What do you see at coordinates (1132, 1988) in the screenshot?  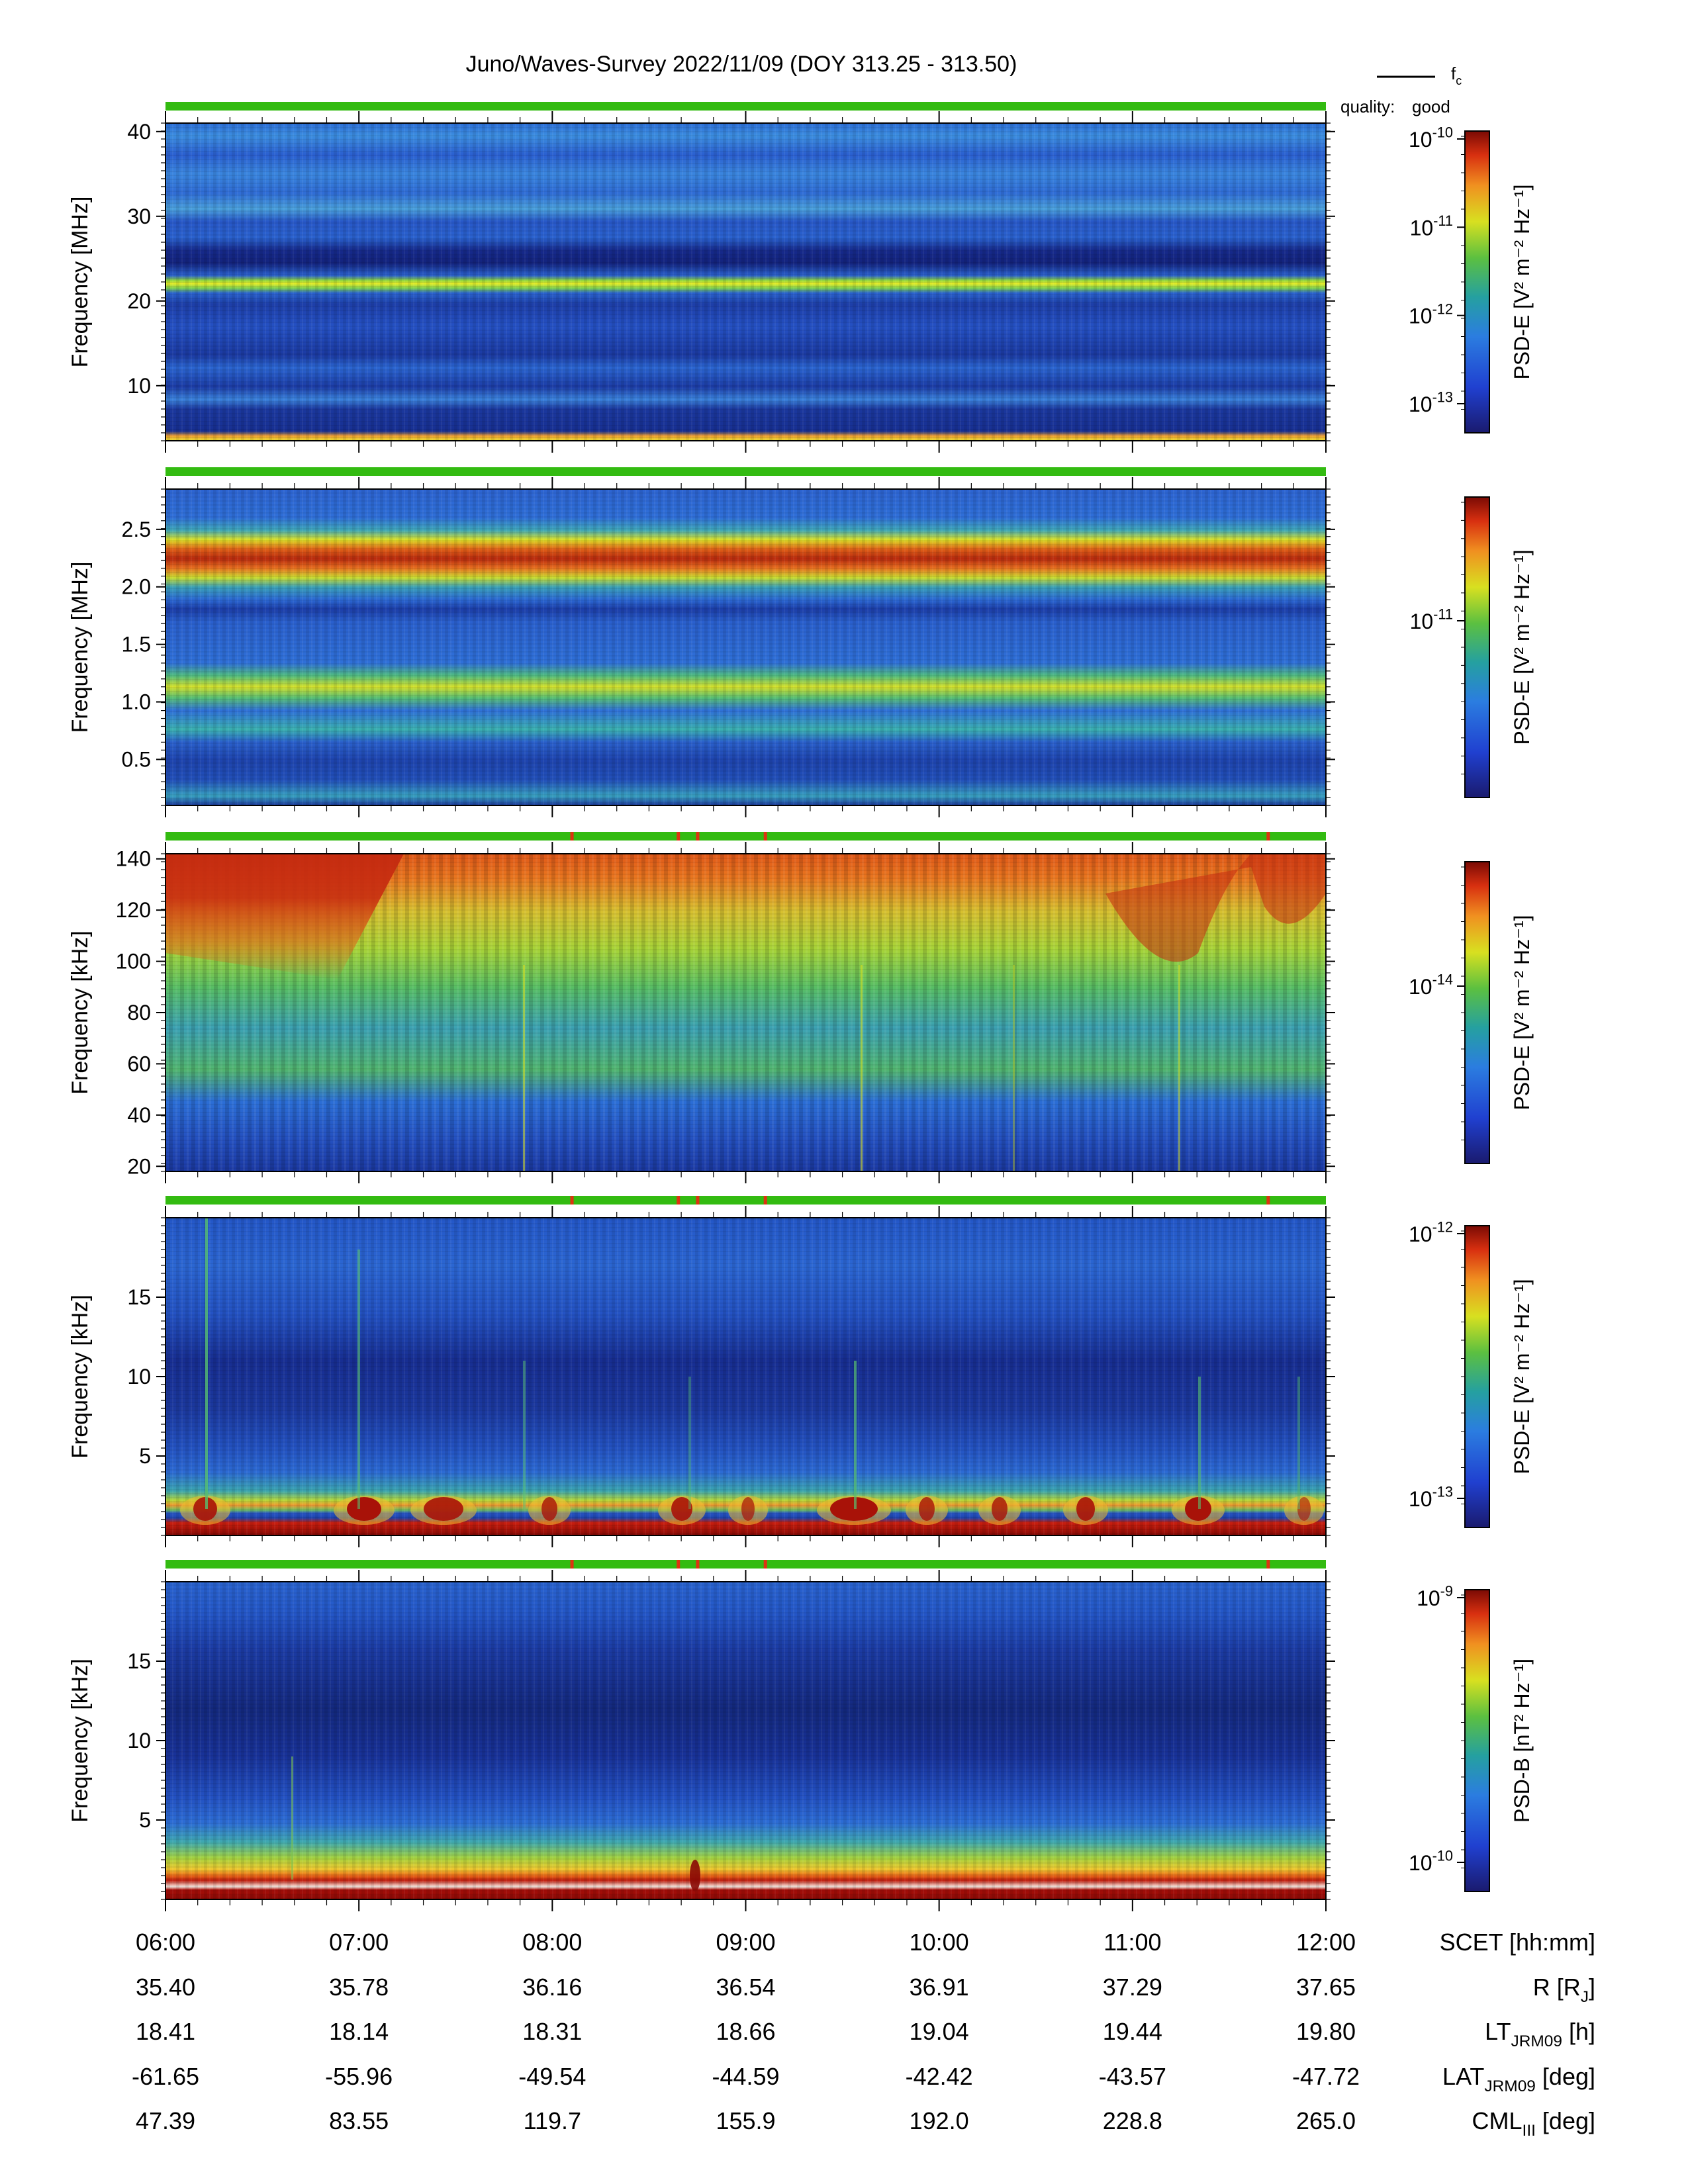 I see `ephemeris-value: 37.29` at bounding box center [1132, 1988].